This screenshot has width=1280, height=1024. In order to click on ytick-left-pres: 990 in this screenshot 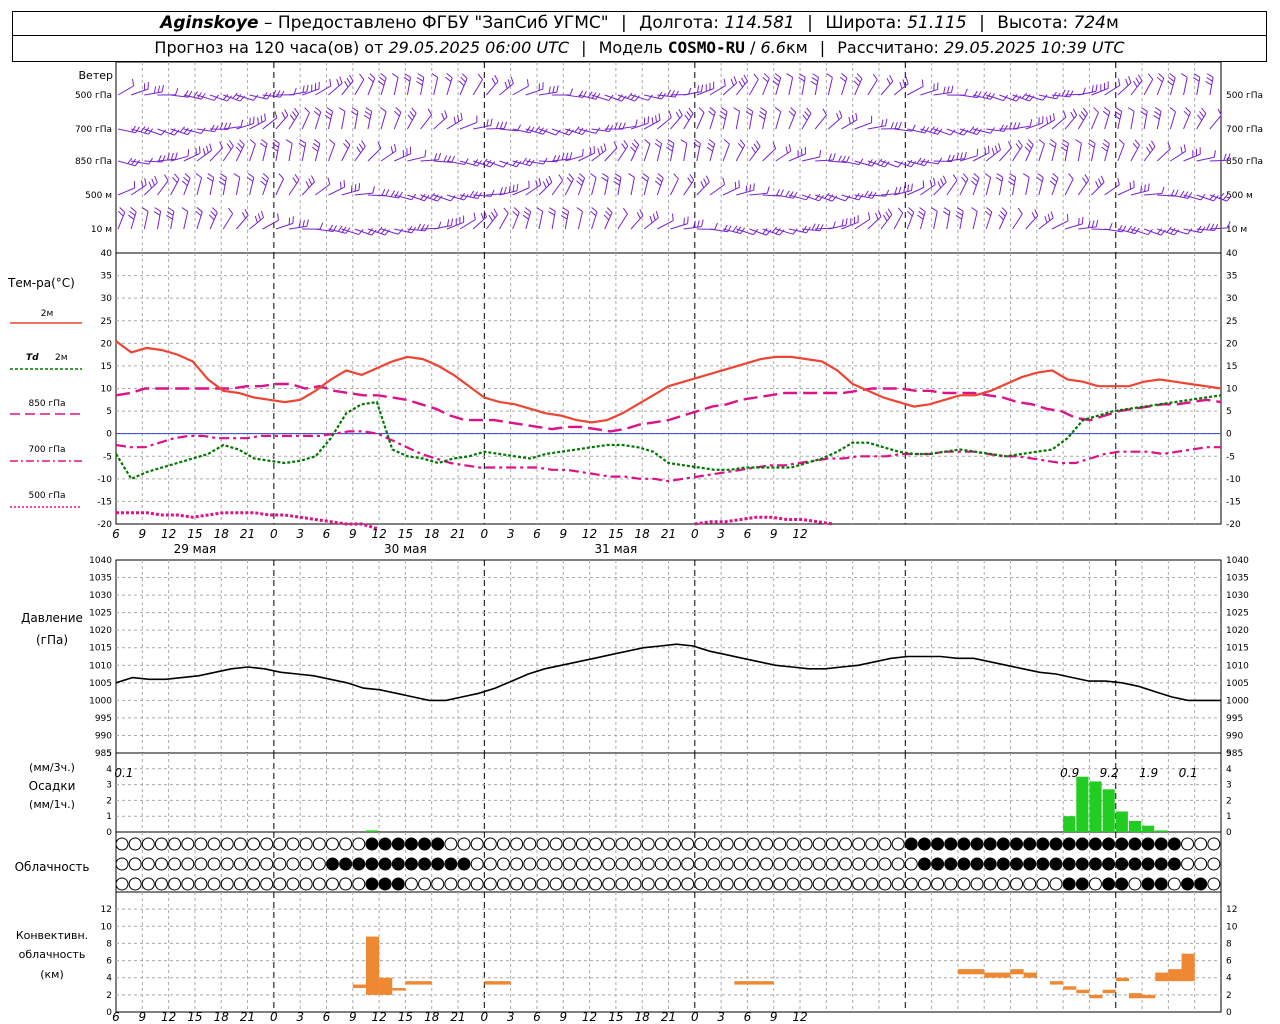, I will do `click(103, 736)`.